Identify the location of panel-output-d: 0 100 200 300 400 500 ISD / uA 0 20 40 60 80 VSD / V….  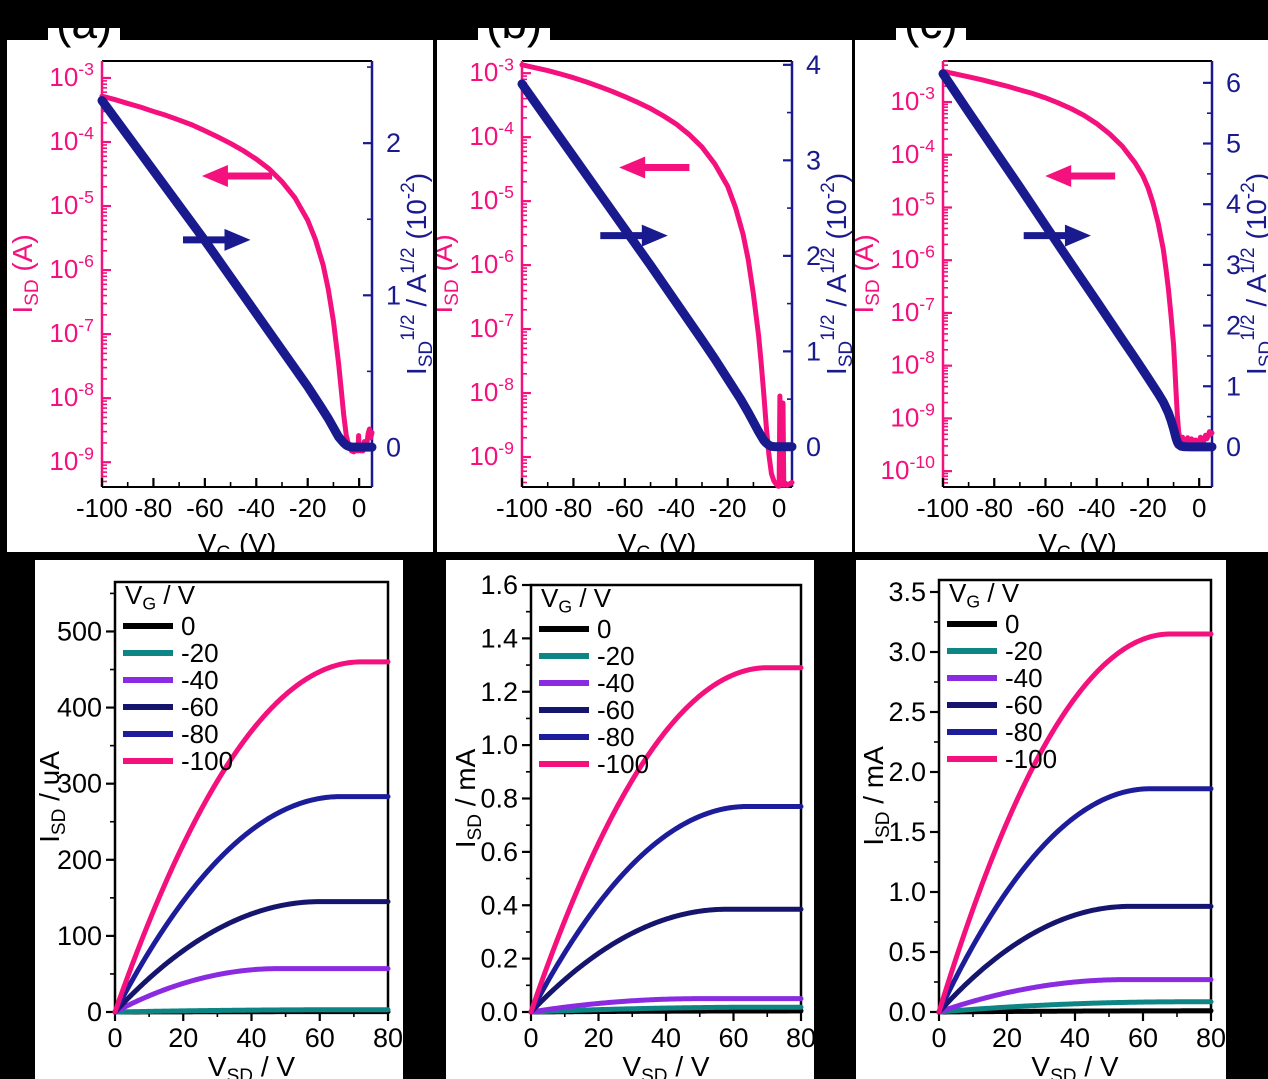
(219, 819).